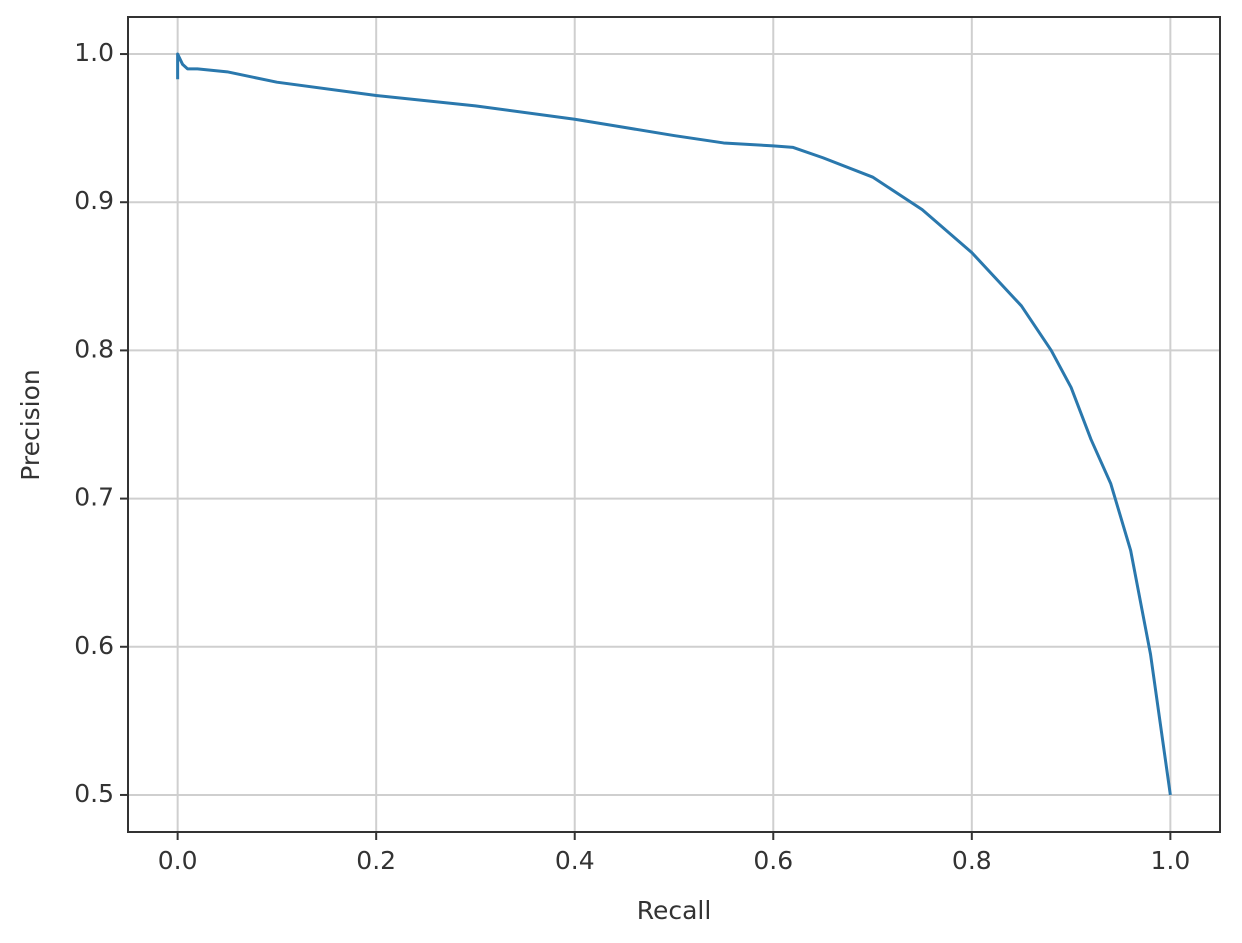 Image resolution: width=1242 pixels, height=943 pixels. Describe the element at coordinates (972, 860) in the screenshot. I see `x-tick-label: 0.8` at that location.